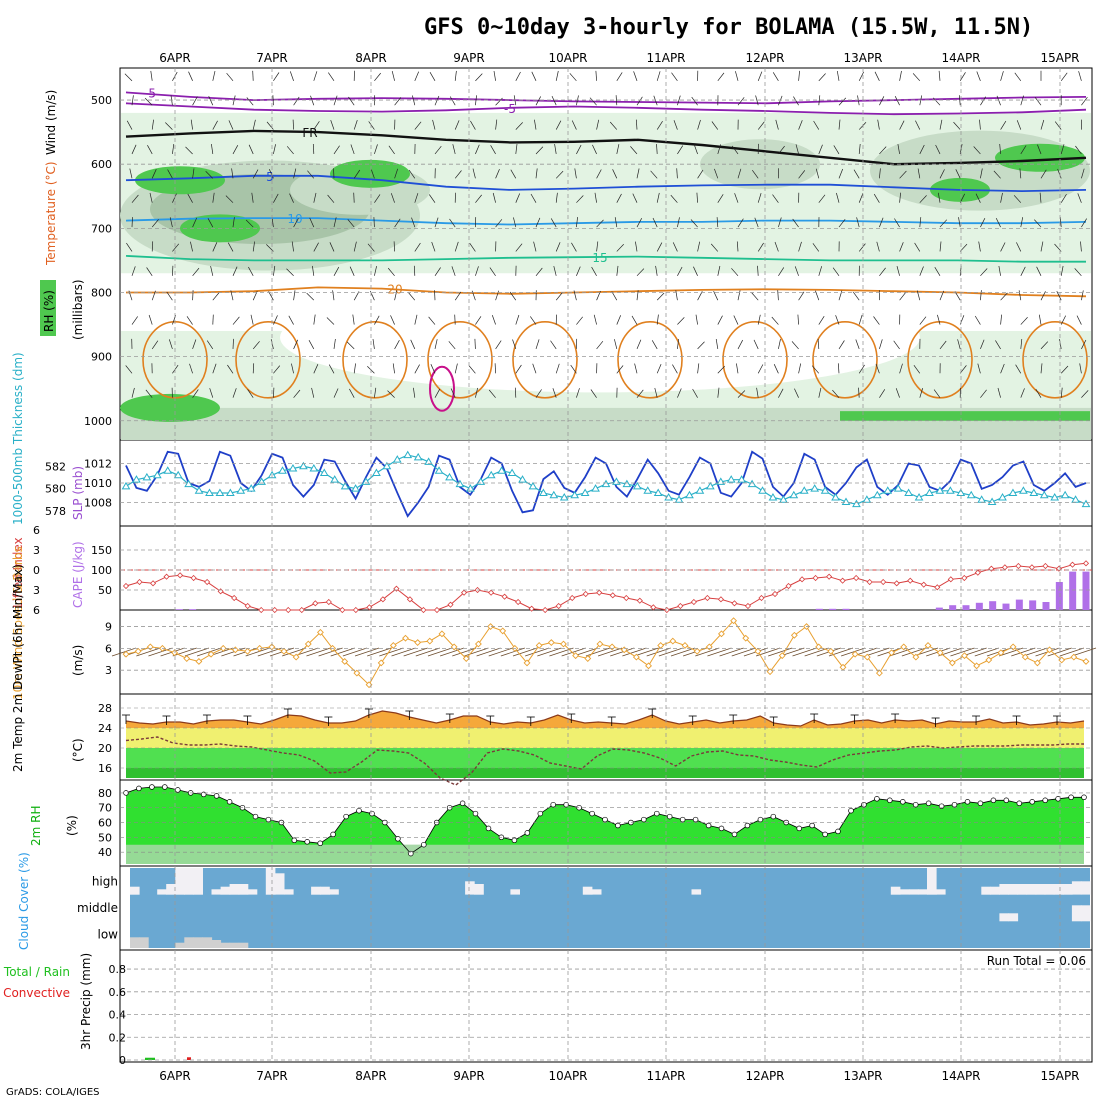 This screenshot has height=1100, width=1100. Describe the element at coordinates (118, 1015) in the screenshot. I see `precip-tick-label: 0.4` at that location.